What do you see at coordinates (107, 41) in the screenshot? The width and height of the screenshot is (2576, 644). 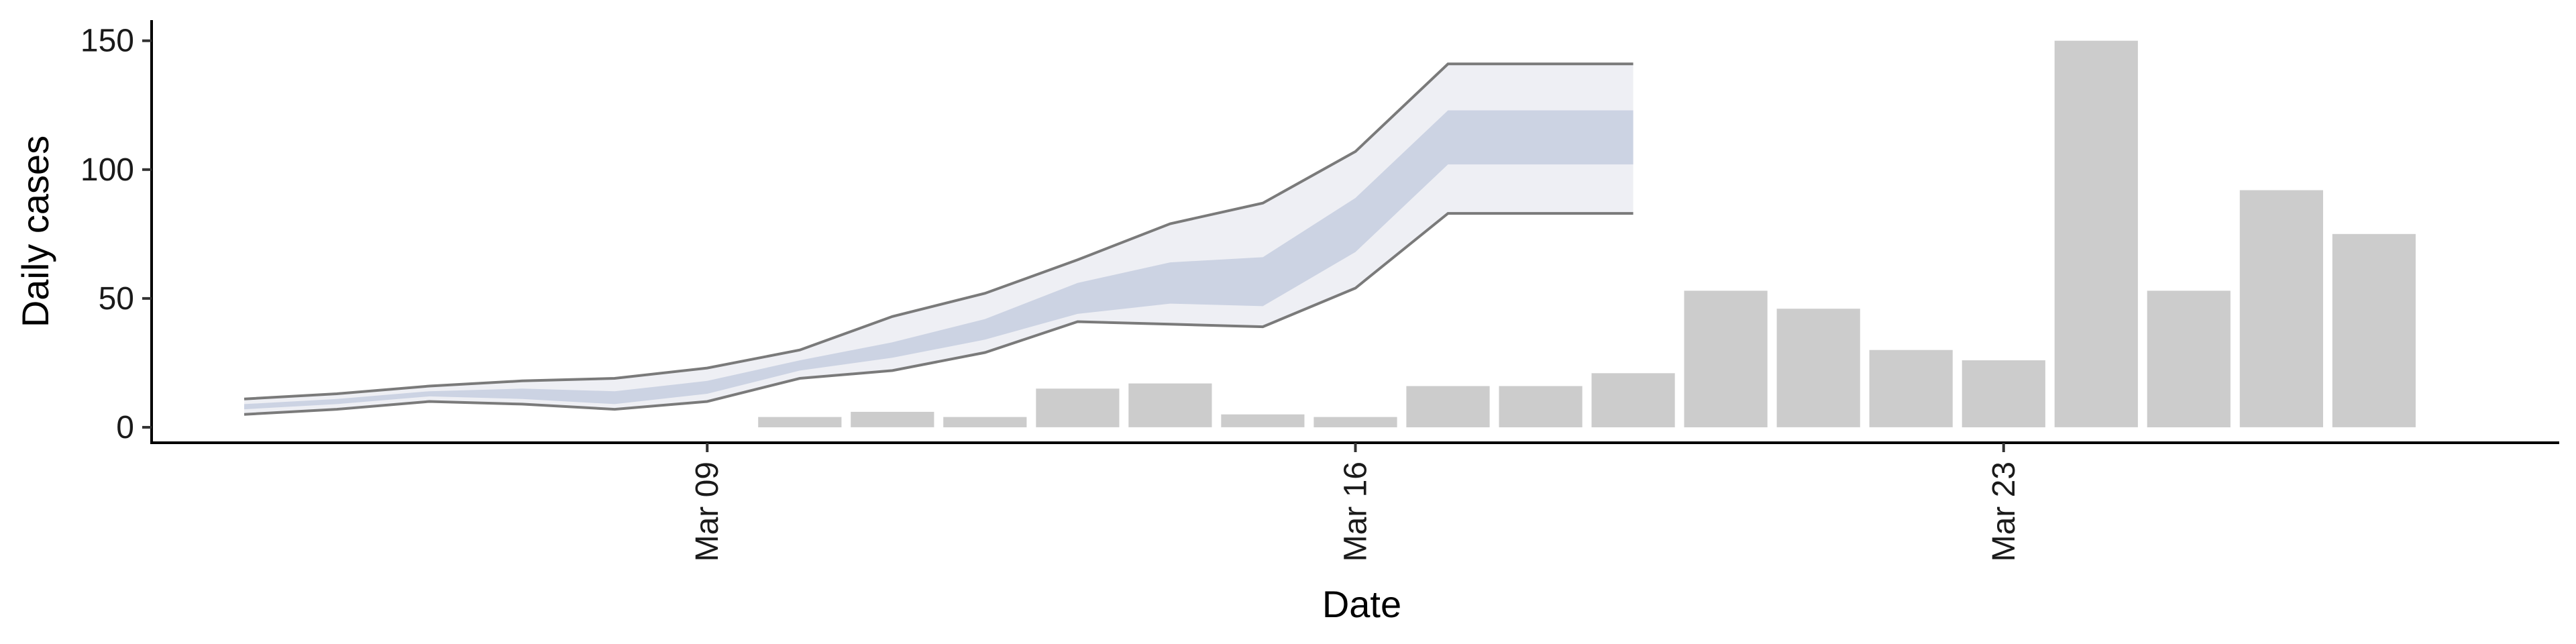 I see `y-tick-label: 150` at bounding box center [107, 41].